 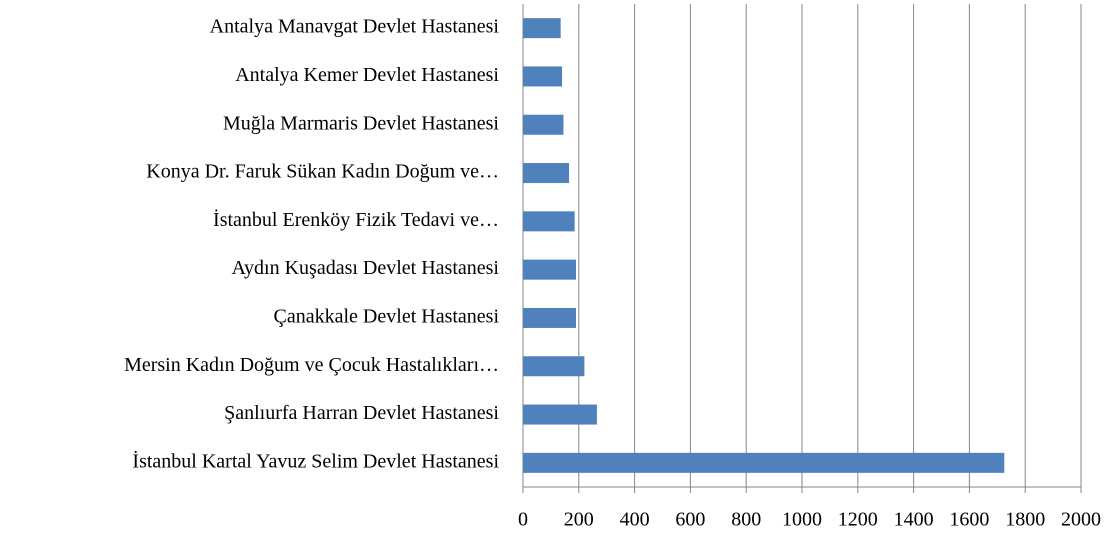 What do you see at coordinates (746, 520) in the screenshot?
I see `x-tick-label: 800` at bounding box center [746, 520].